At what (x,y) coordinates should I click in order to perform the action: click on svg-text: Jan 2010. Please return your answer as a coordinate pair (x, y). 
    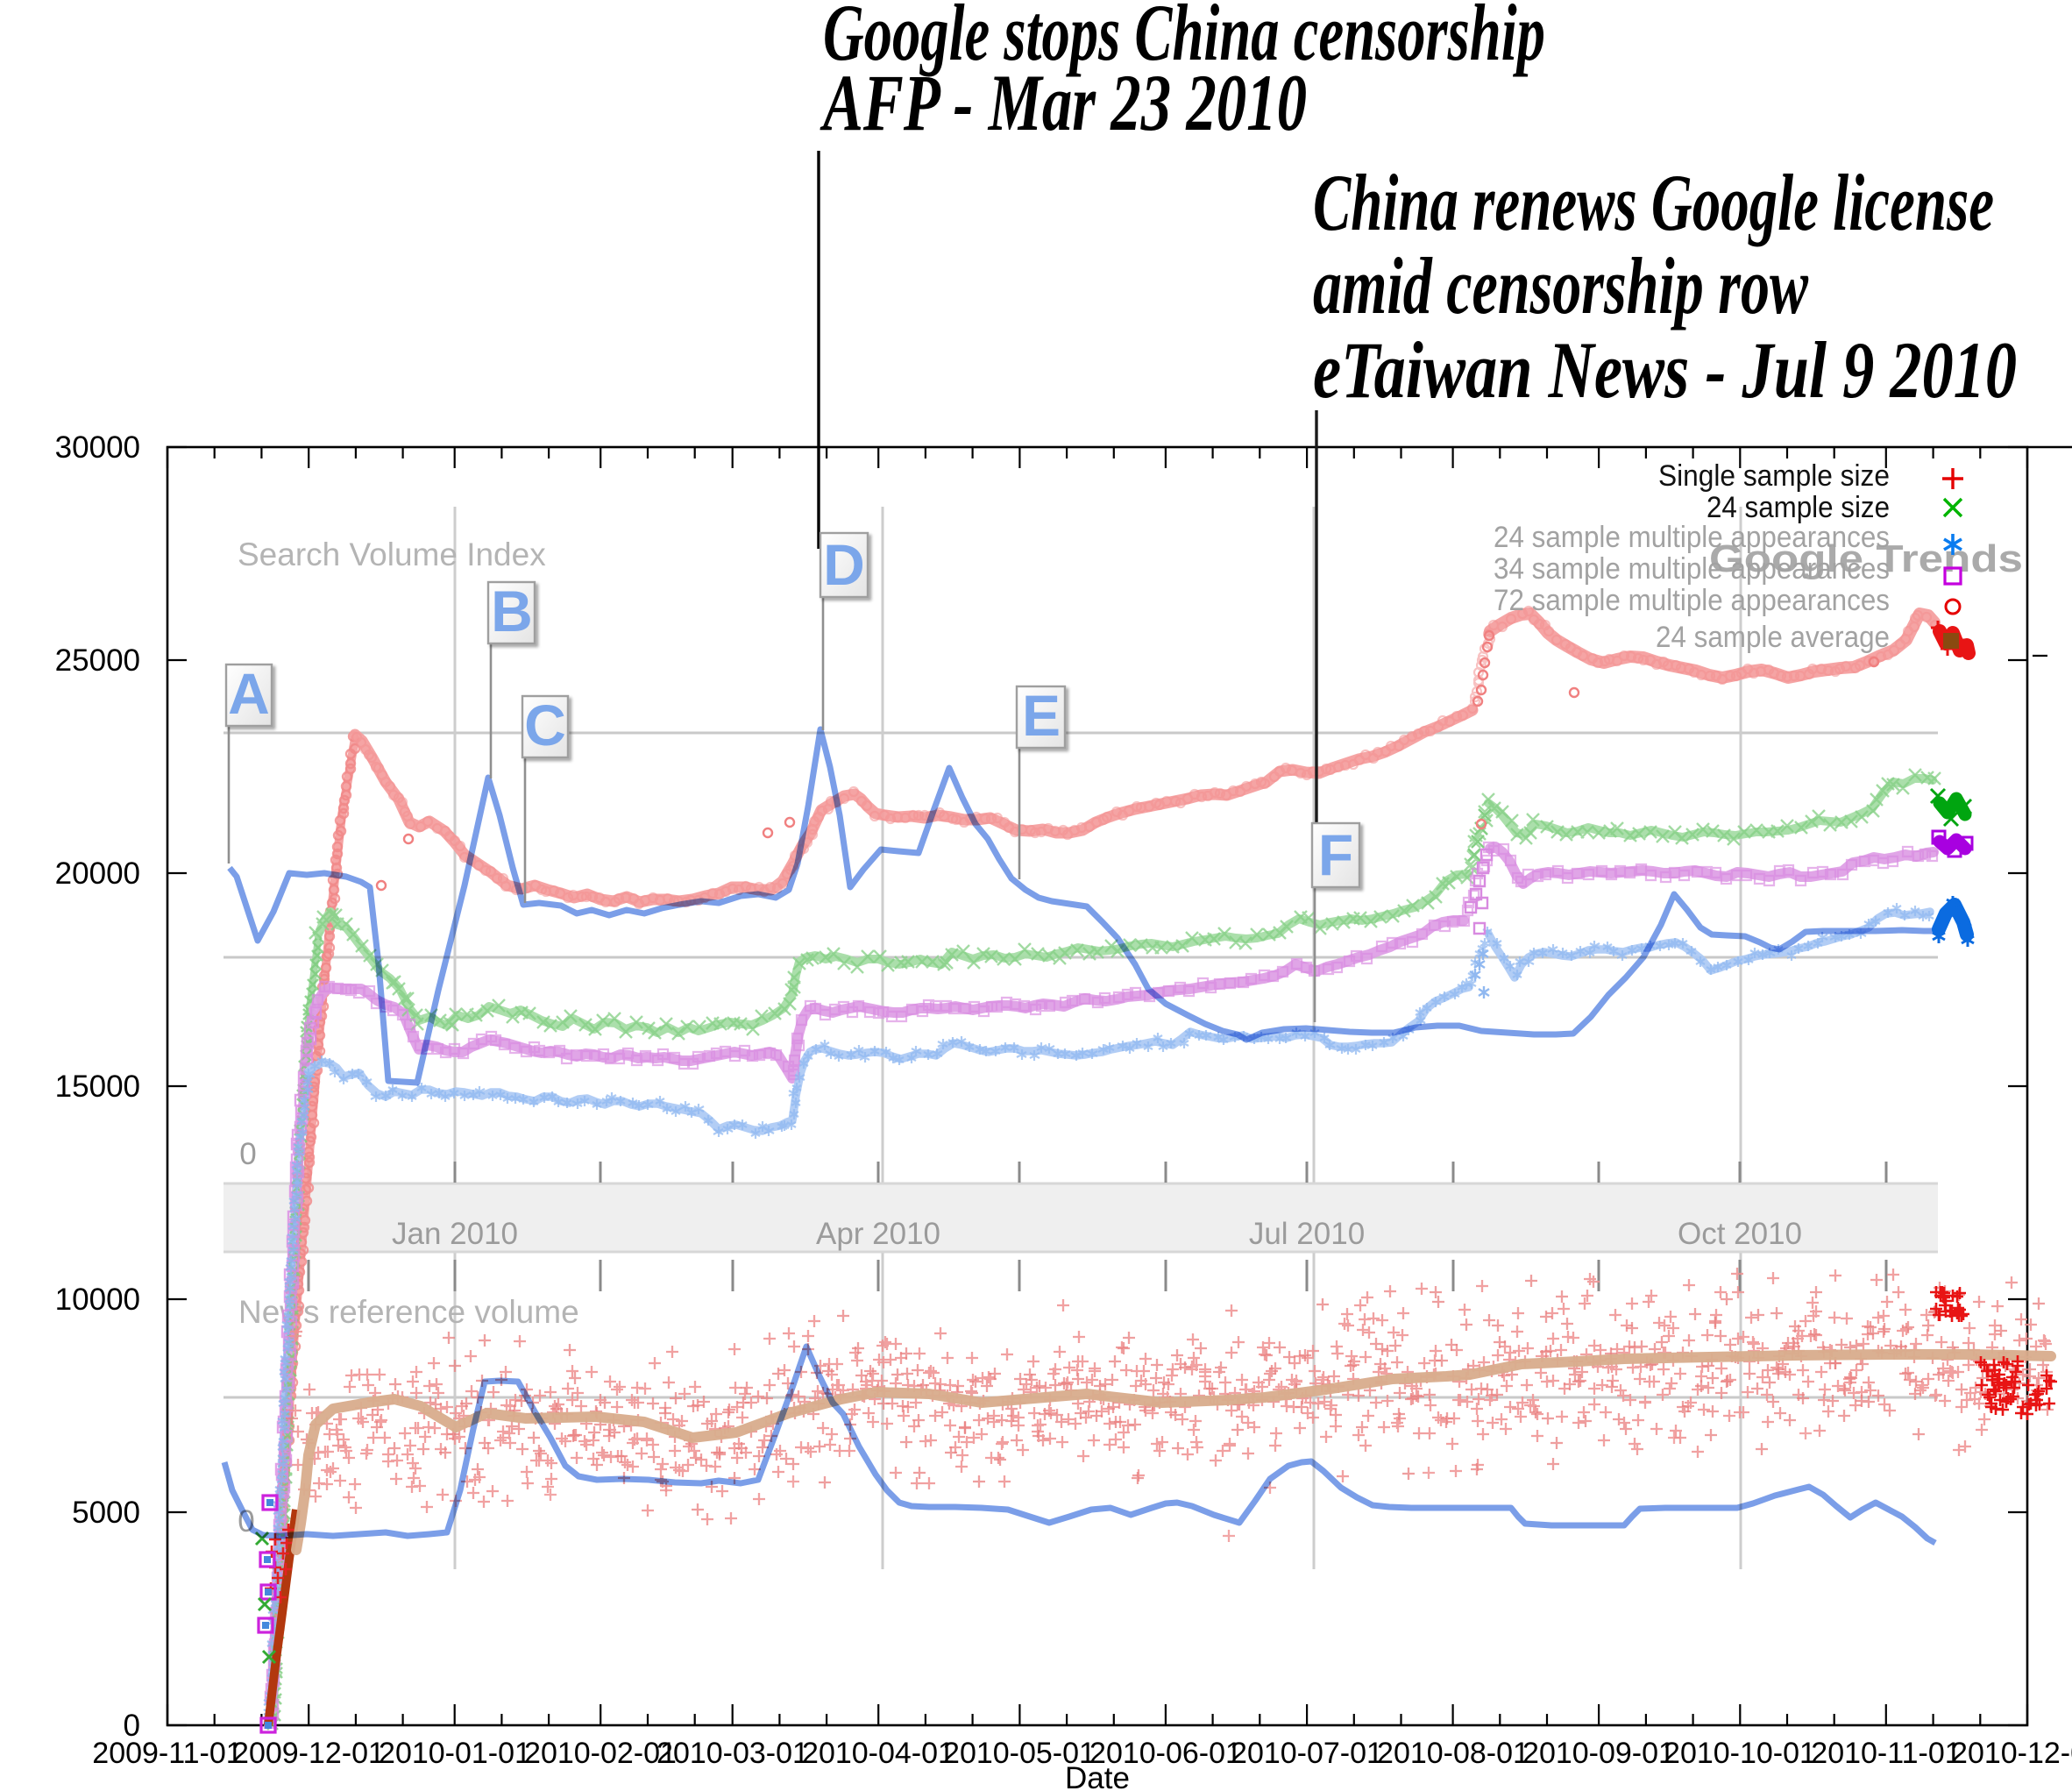
    Looking at the image, I should click on (455, 1234).